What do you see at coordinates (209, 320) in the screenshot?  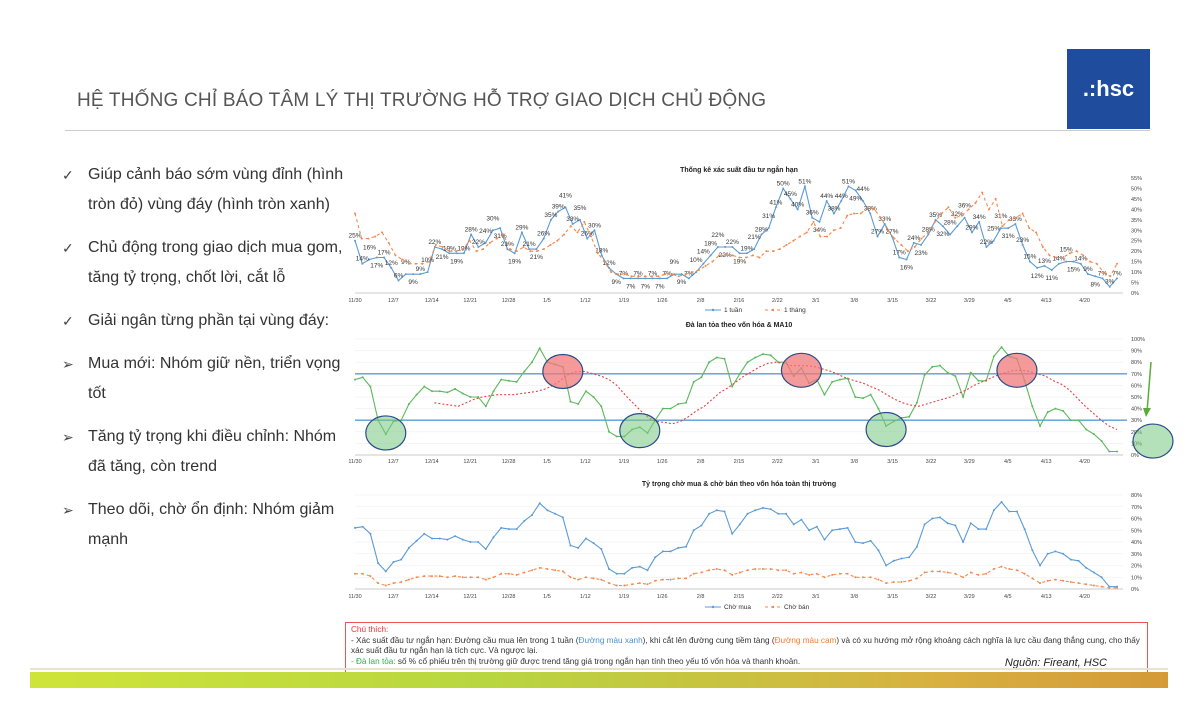 I see `bullet-text: Giải ngân từng phần tại vùng đáy:` at bounding box center [209, 320].